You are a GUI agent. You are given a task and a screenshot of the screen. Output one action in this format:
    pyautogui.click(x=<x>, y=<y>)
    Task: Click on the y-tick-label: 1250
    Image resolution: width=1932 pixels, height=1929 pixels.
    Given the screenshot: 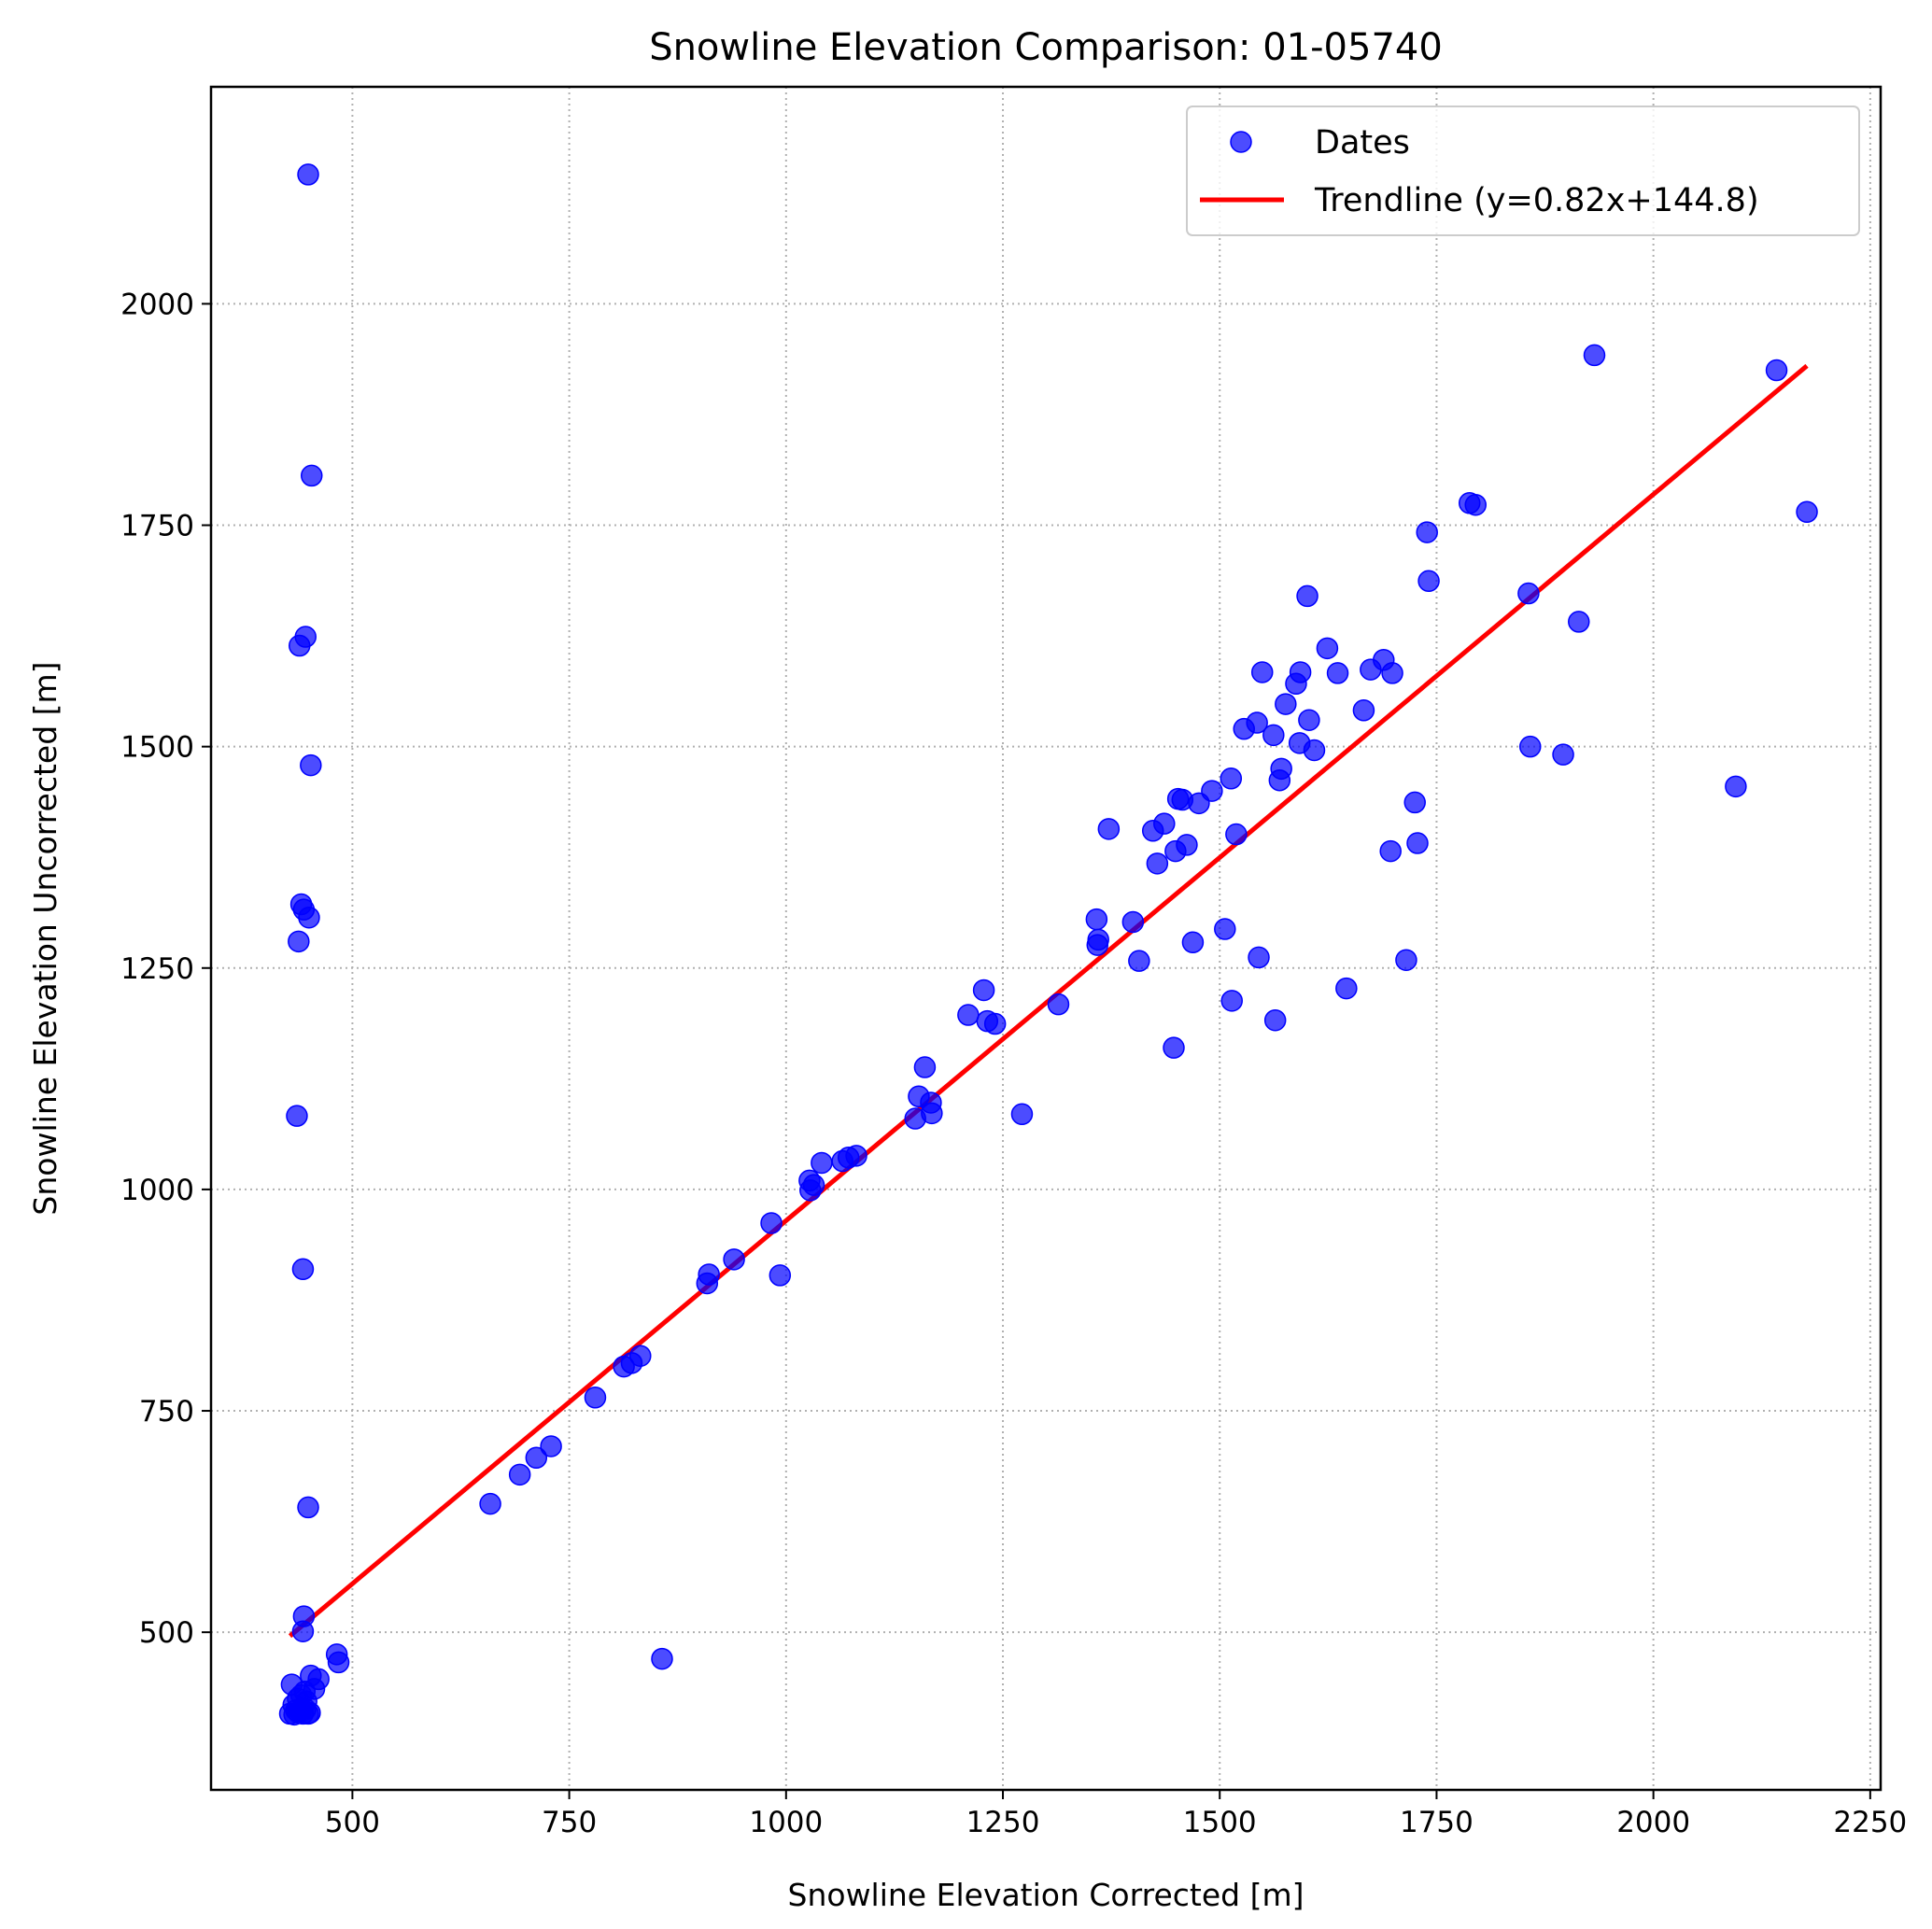 What is the action you would take?
    pyautogui.click(x=157, y=969)
    